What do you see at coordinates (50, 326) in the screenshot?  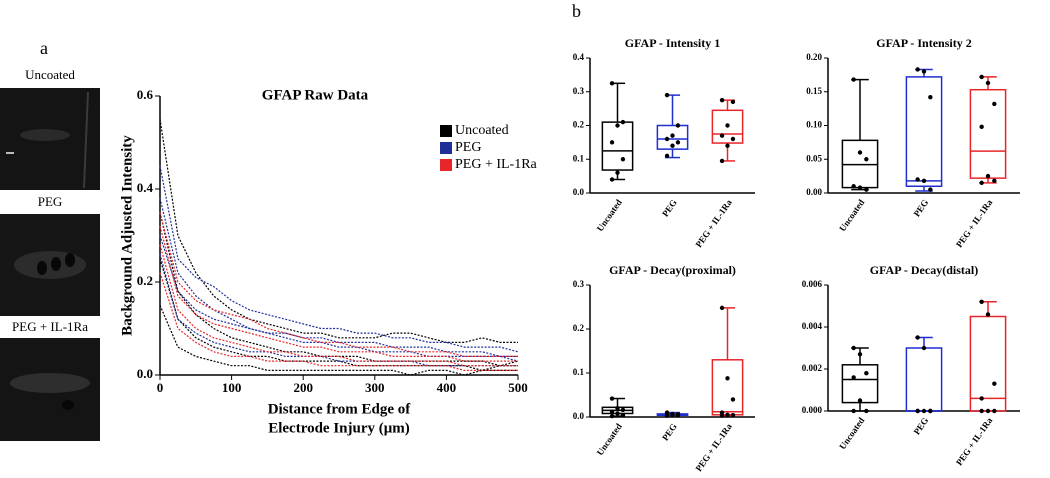 I see `image-label: PEG + IL-1Ra` at bounding box center [50, 326].